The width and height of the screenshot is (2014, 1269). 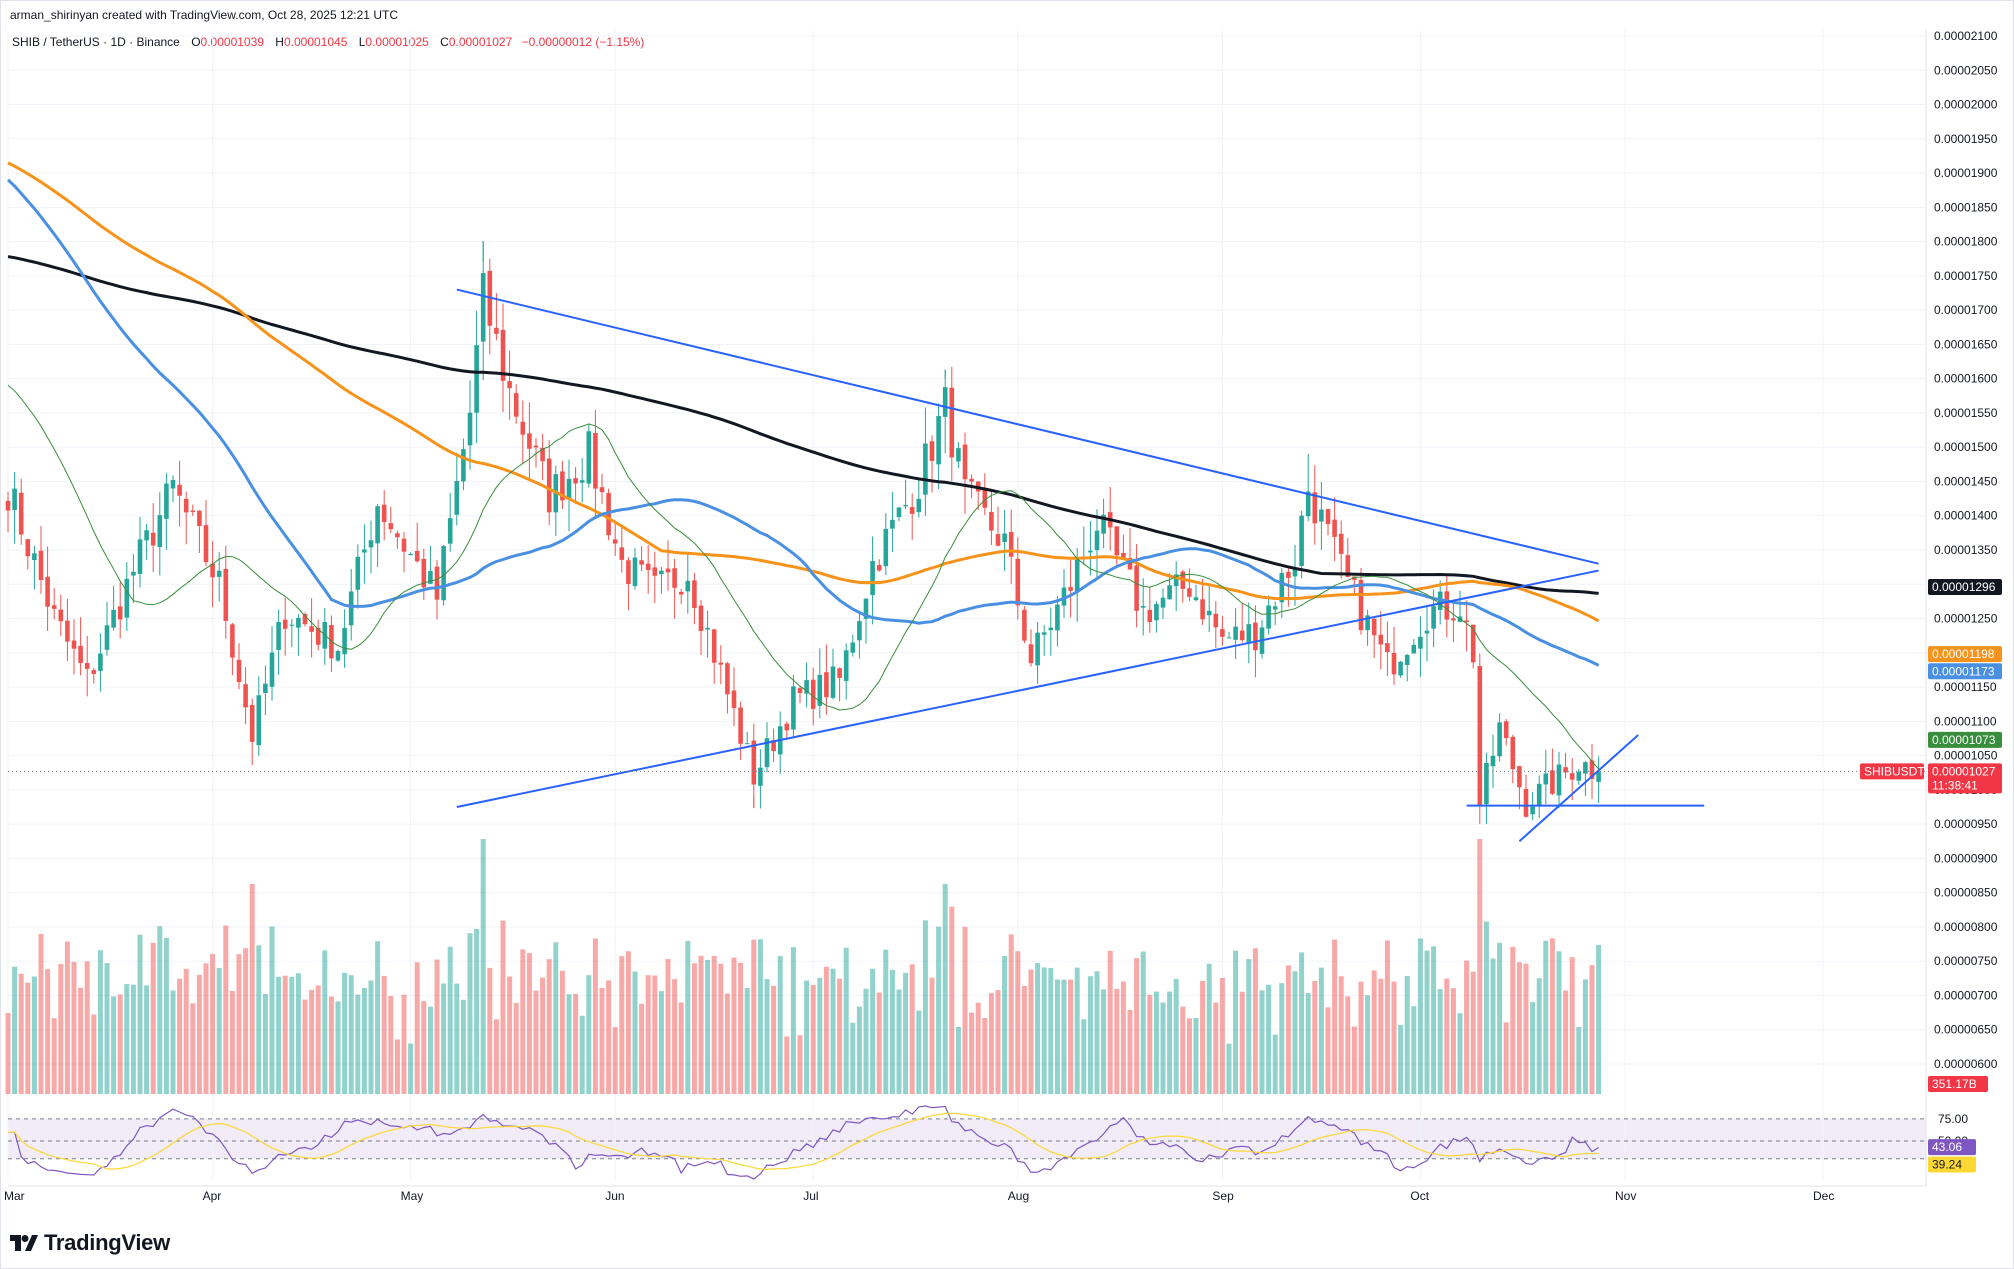 What do you see at coordinates (1966, 413) in the screenshot?
I see `price-tick-label: 0.00001550` at bounding box center [1966, 413].